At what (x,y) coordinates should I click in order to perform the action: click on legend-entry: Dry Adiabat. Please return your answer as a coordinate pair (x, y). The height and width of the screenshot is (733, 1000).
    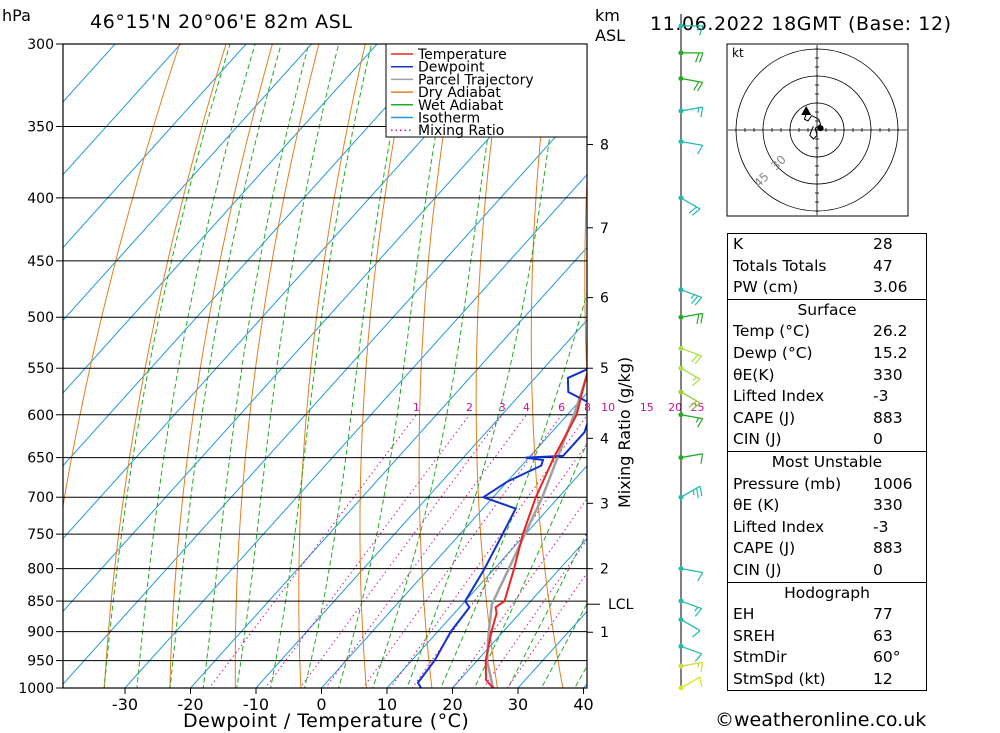
    Looking at the image, I should click on (459, 93).